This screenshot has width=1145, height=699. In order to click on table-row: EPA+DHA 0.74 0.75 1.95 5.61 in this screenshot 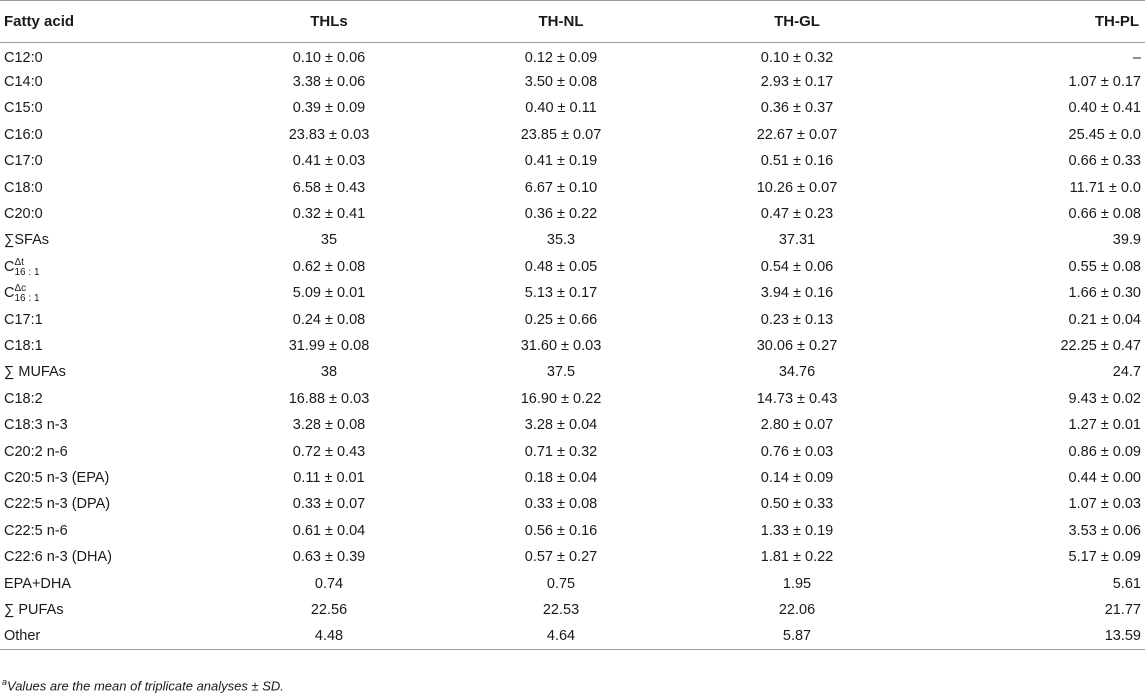, I will do `click(572, 583)`.